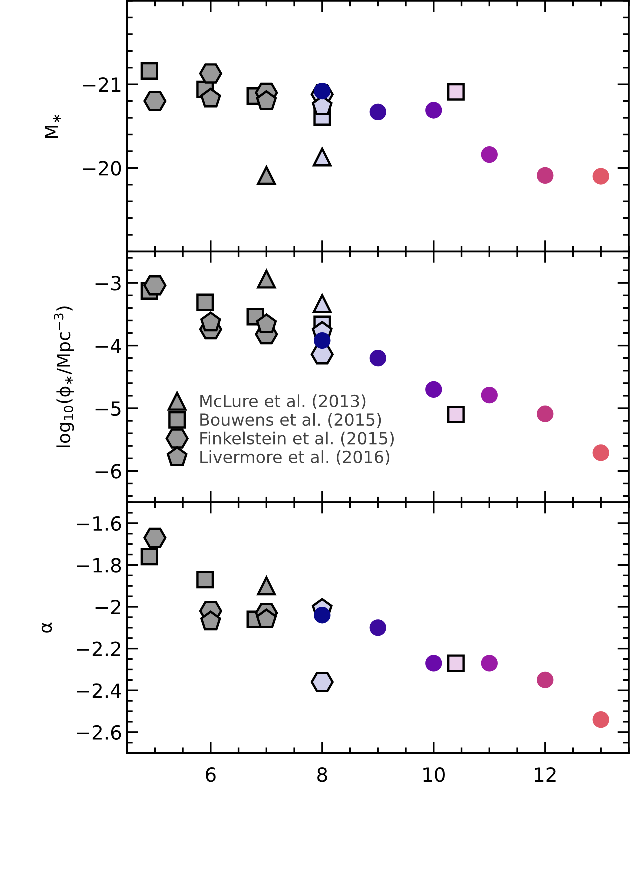 The image size is (632, 884). Describe the element at coordinates (99, 691) in the screenshot. I see `y-tick-label: −2.4` at that location.